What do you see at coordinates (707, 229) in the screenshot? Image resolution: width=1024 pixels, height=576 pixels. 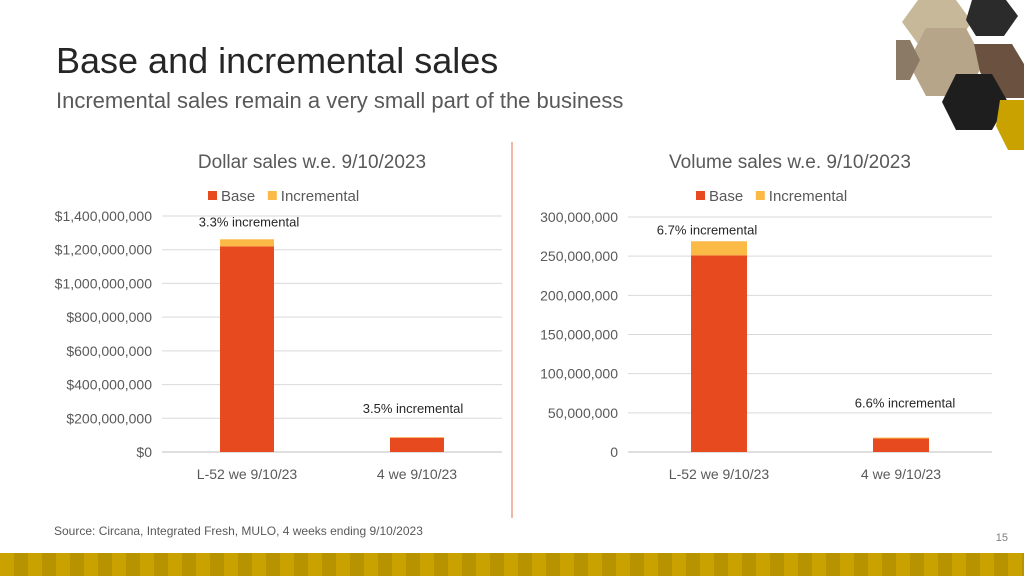 I see `bar-annotation-1: 6.7% incremental` at bounding box center [707, 229].